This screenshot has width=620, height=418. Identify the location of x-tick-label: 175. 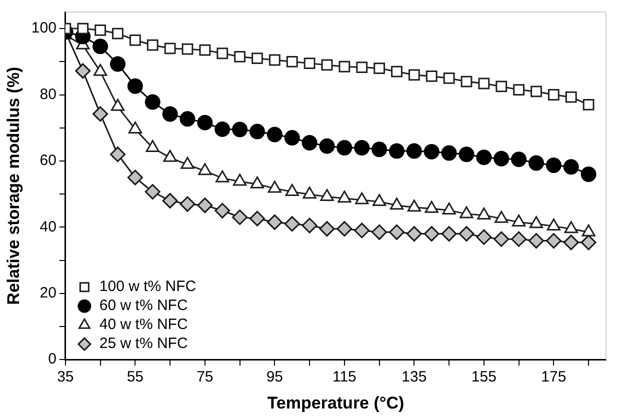
(553, 377).